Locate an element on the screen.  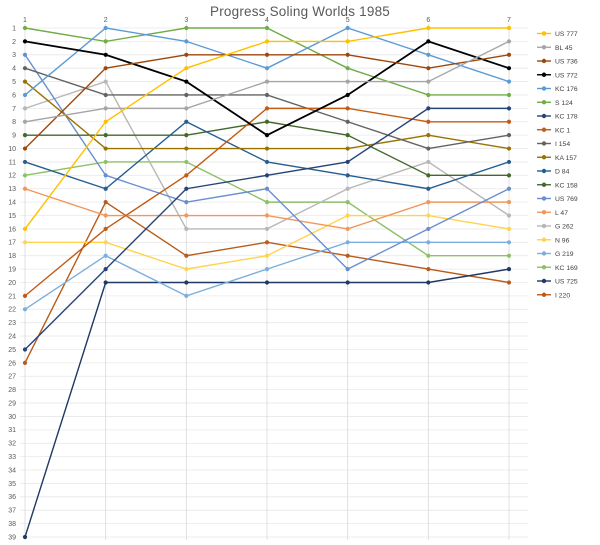
legend-label: KC 1 is located at coordinates (562, 130).